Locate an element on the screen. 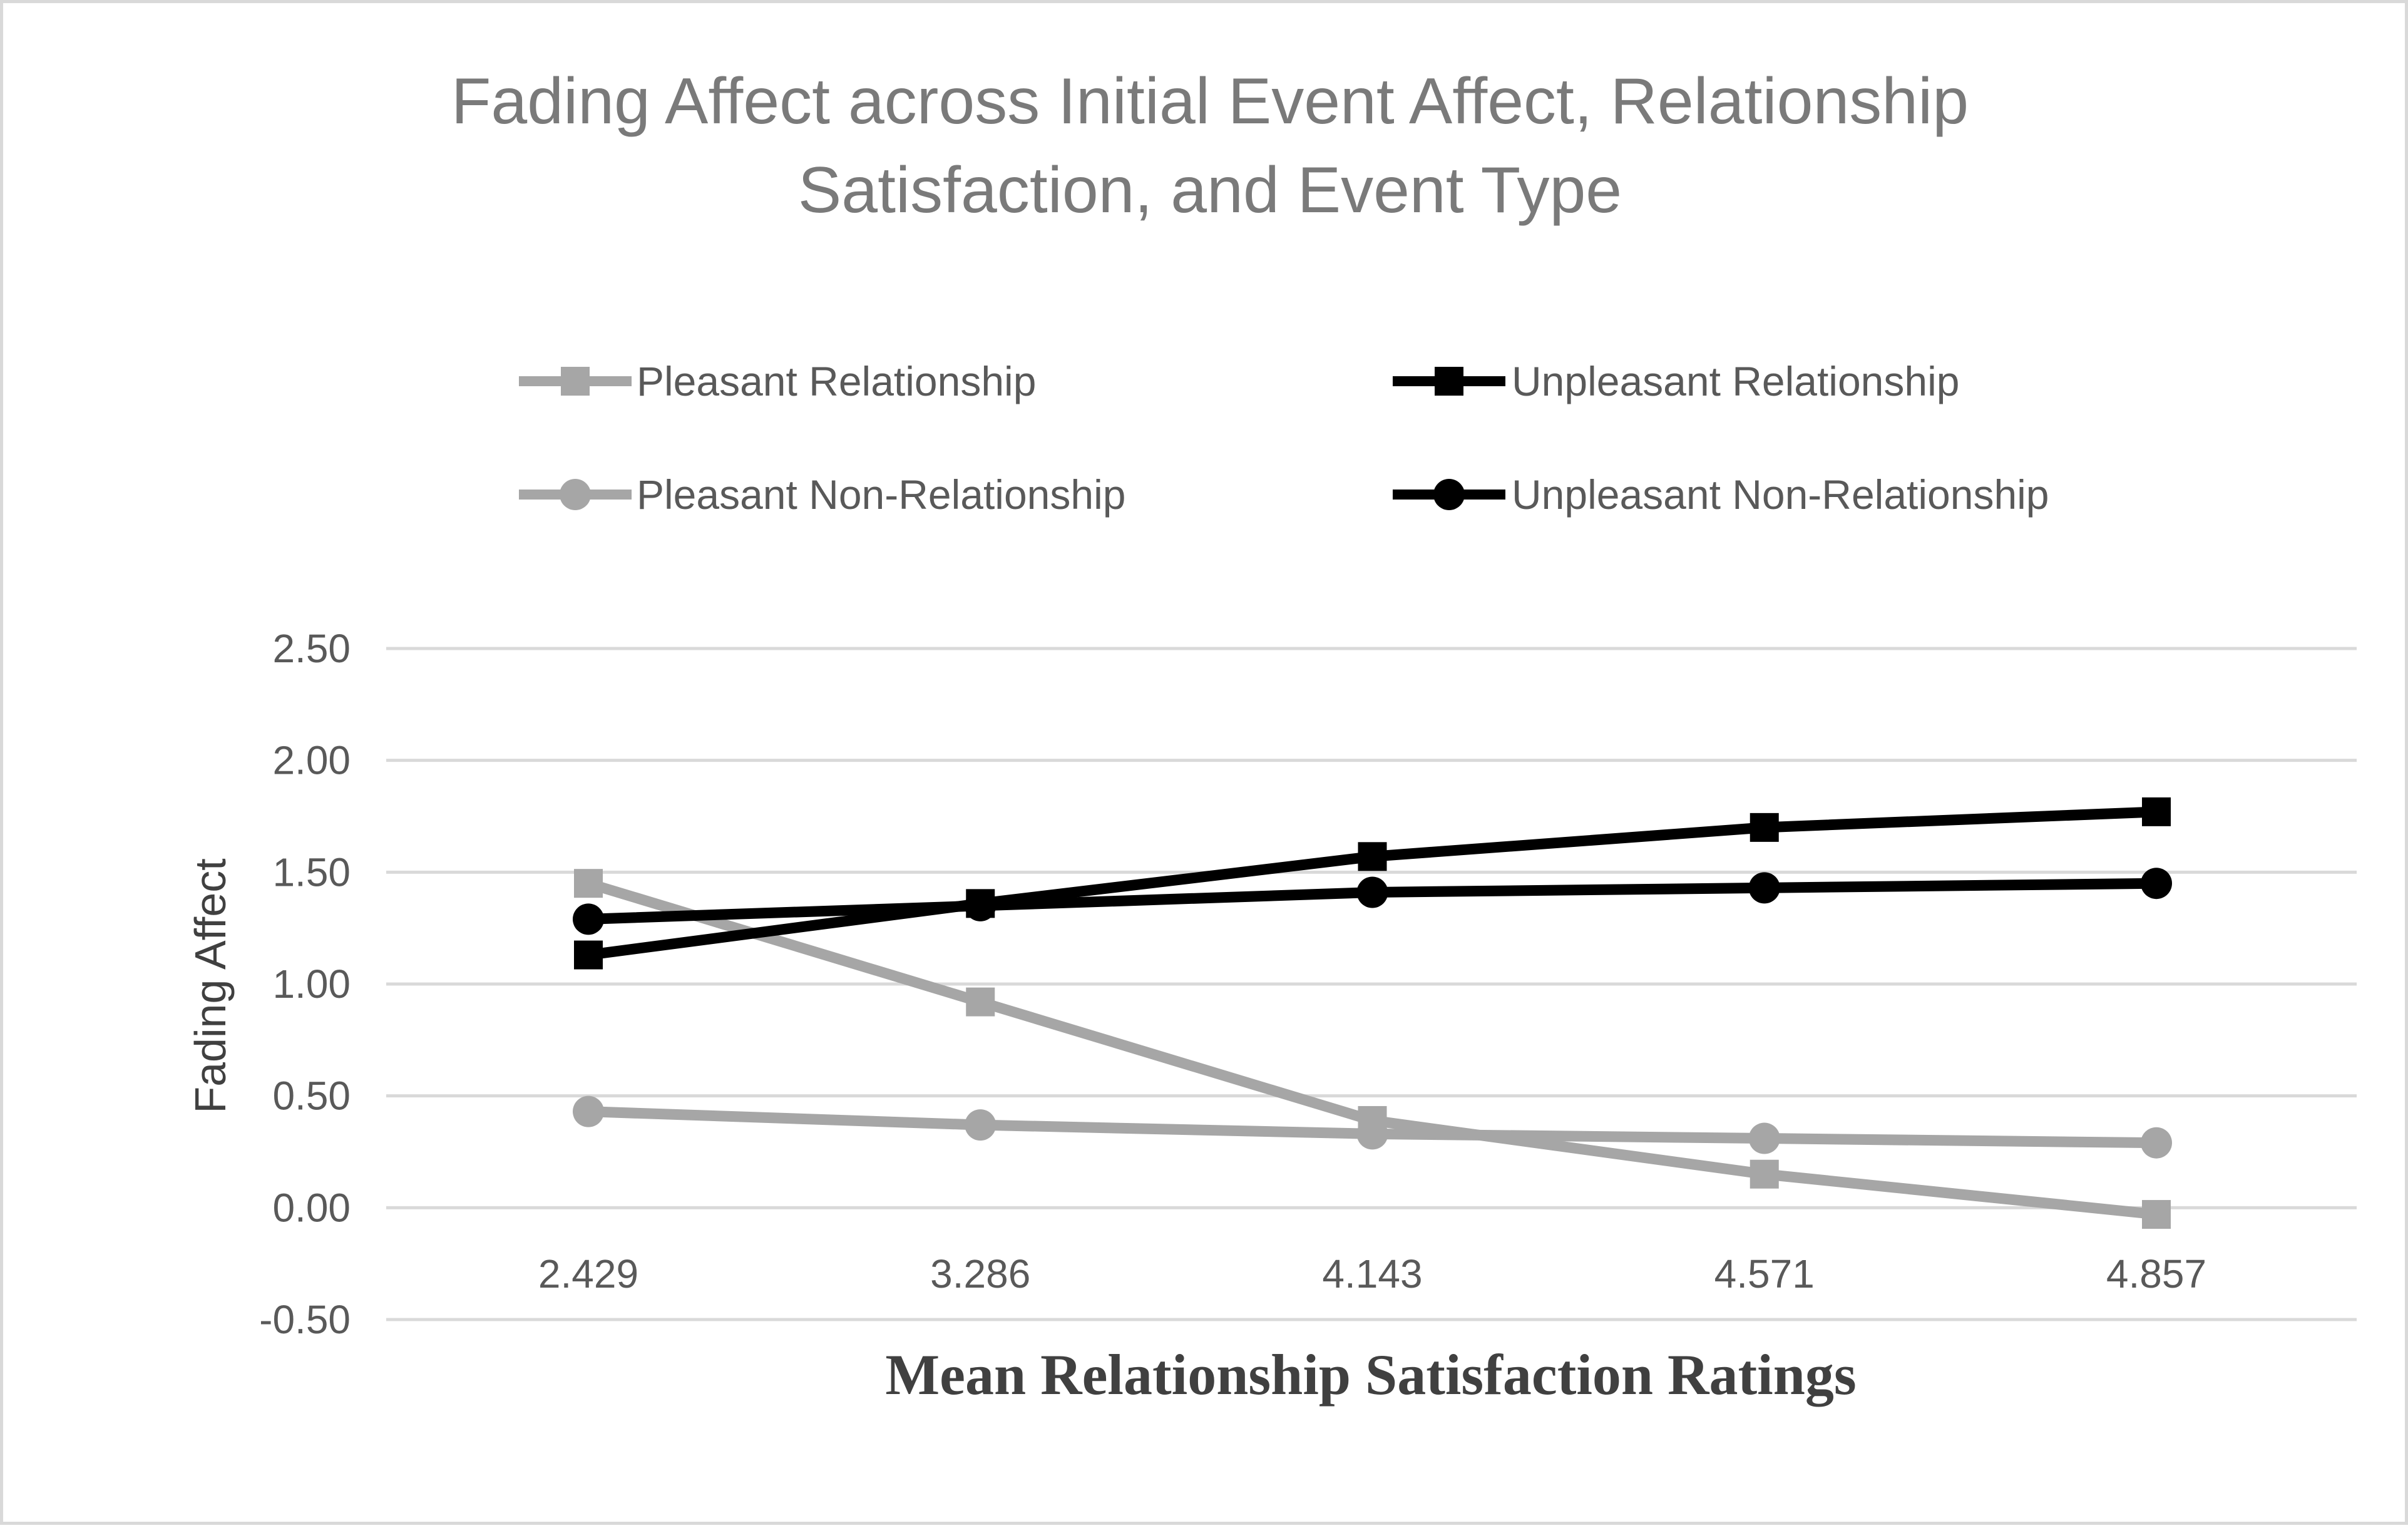 The image size is (2408, 1528). y-tick-label: -0.50 is located at coordinates (305, 1319).